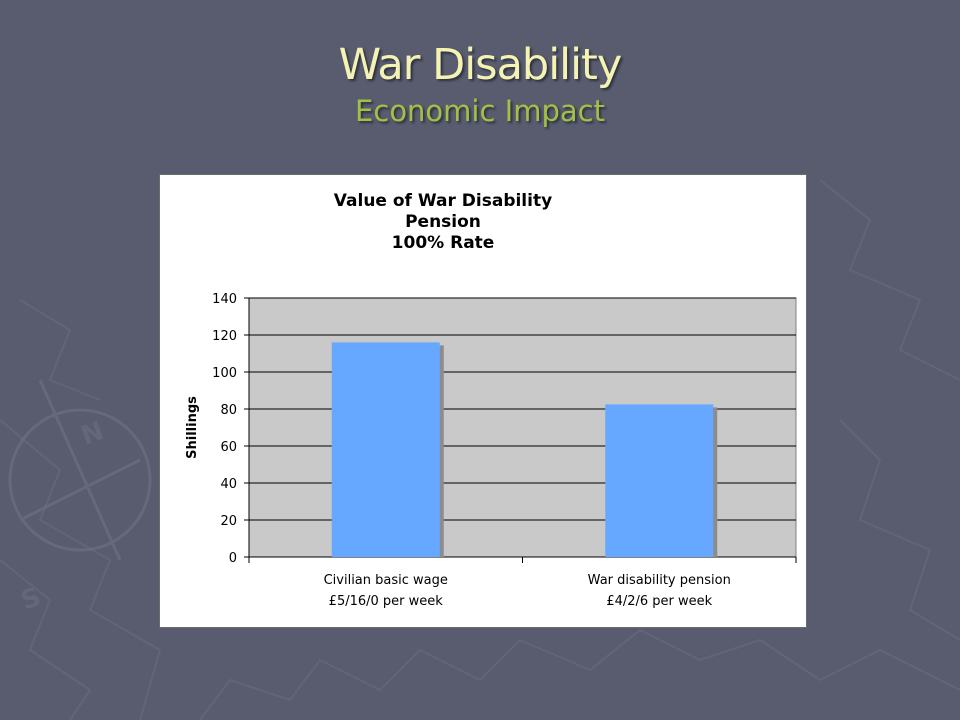 The width and height of the screenshot is (960, 720). I want to click on svg-text: S, so click(31, 599).